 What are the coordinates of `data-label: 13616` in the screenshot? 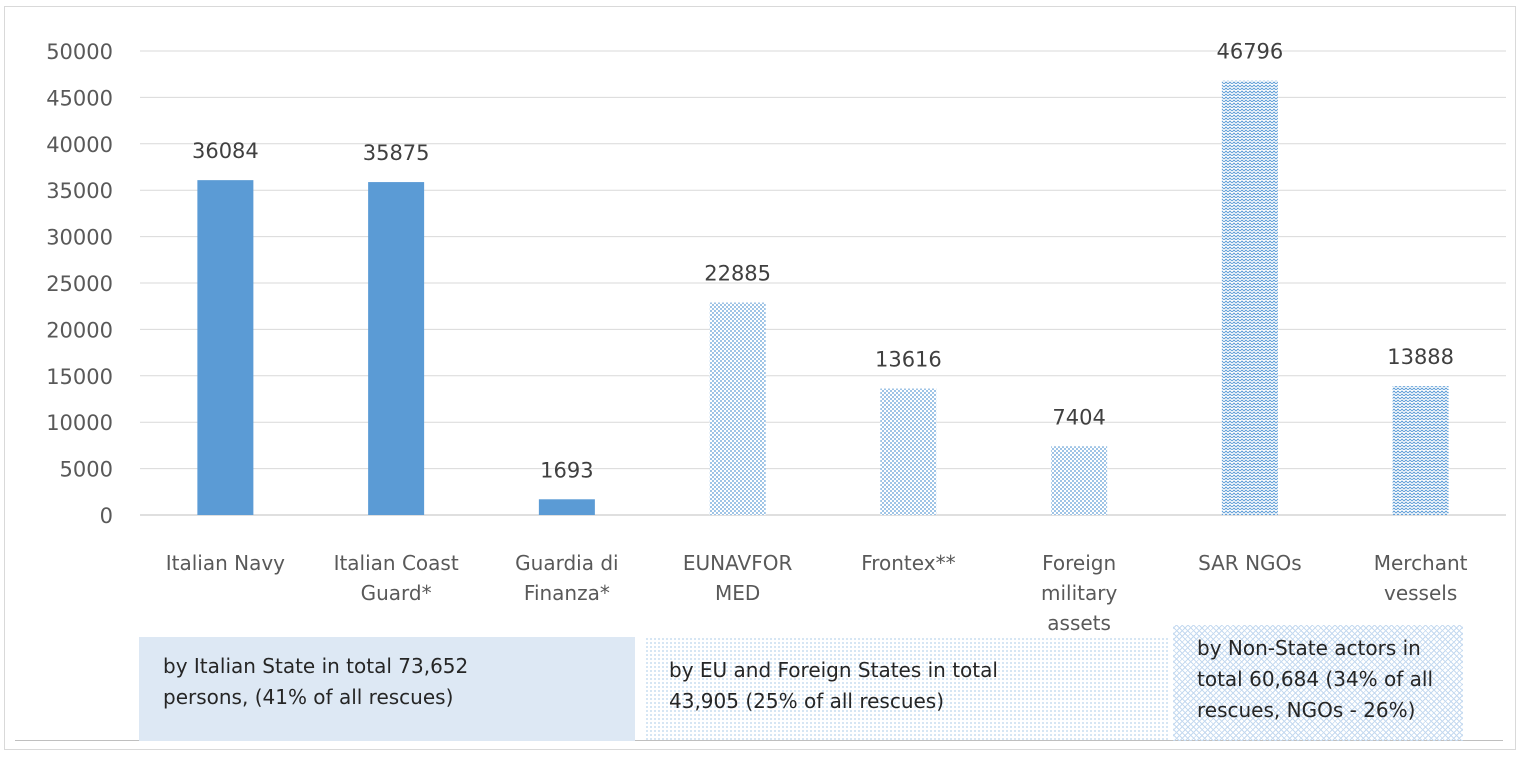 It's located at (908, 360).